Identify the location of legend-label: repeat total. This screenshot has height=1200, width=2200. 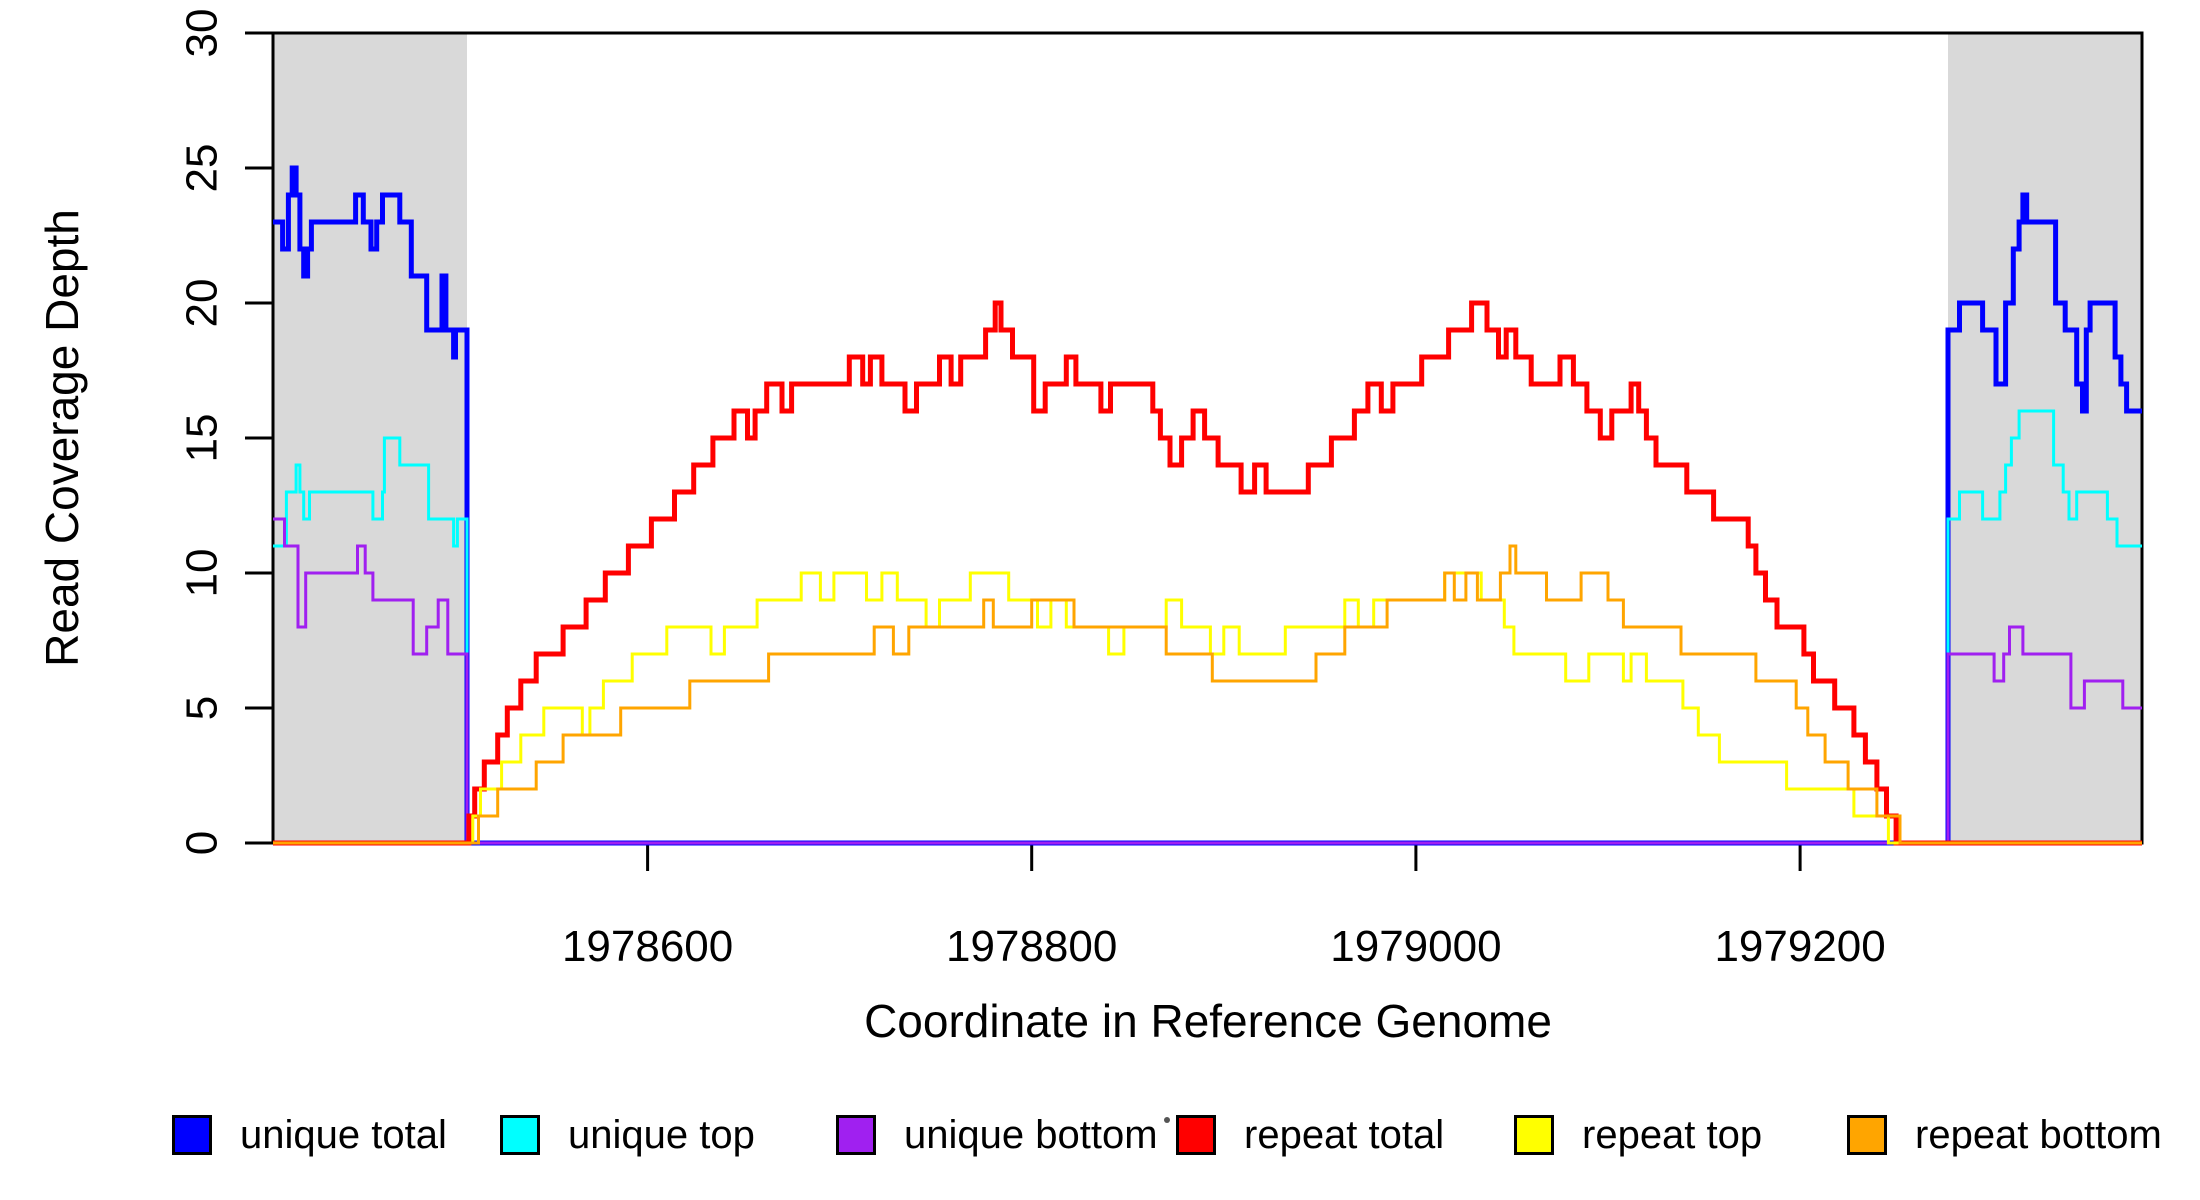
(1344, 1135).